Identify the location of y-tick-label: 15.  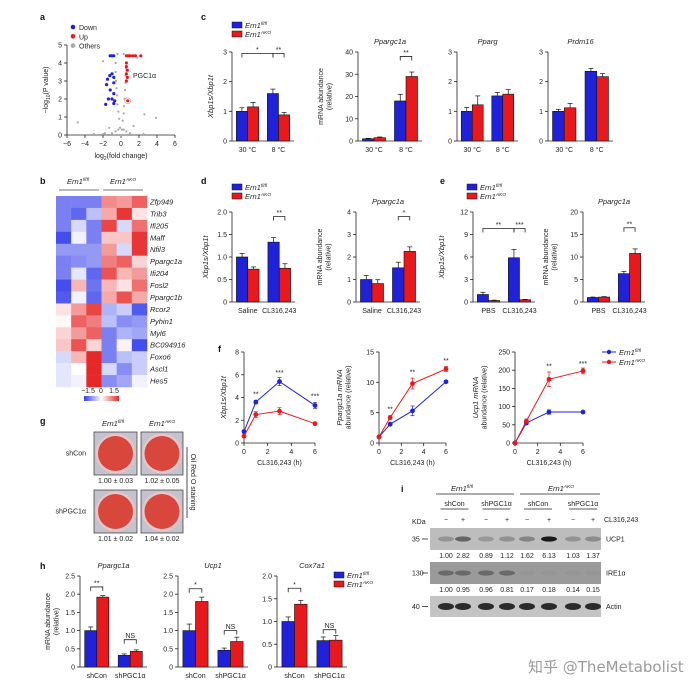
(370, 353).